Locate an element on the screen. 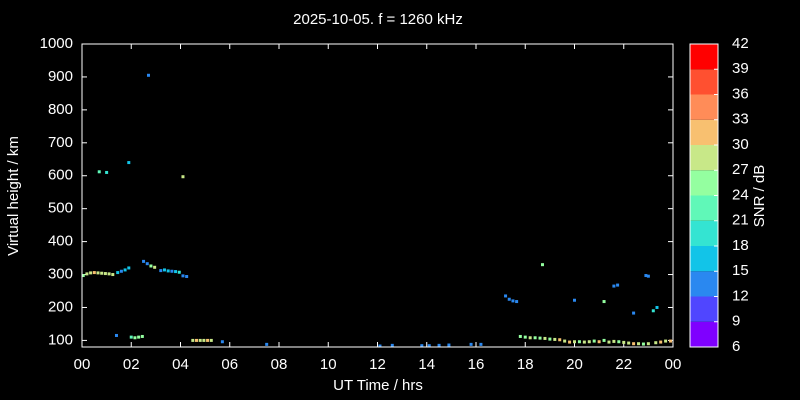 The height and width of the screenshot is (400, 800). colorbar-tick-label: 36 is located at coordinates (740, 93).